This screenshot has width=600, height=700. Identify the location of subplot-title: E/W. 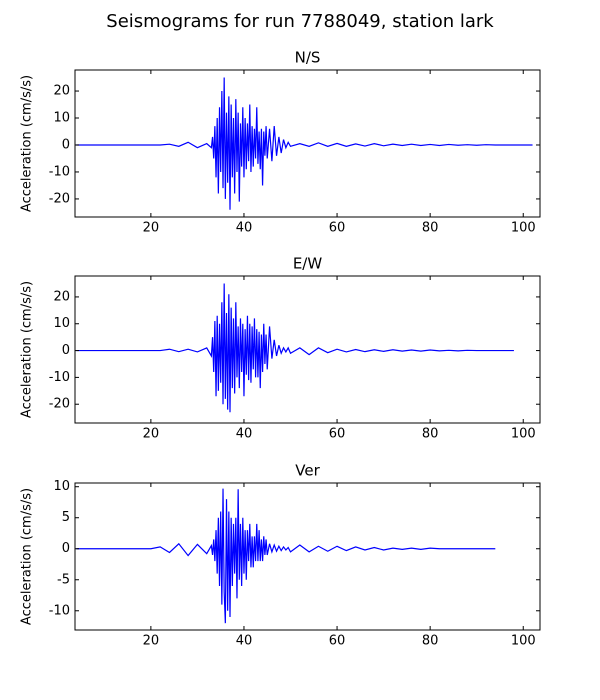
(308, 264).